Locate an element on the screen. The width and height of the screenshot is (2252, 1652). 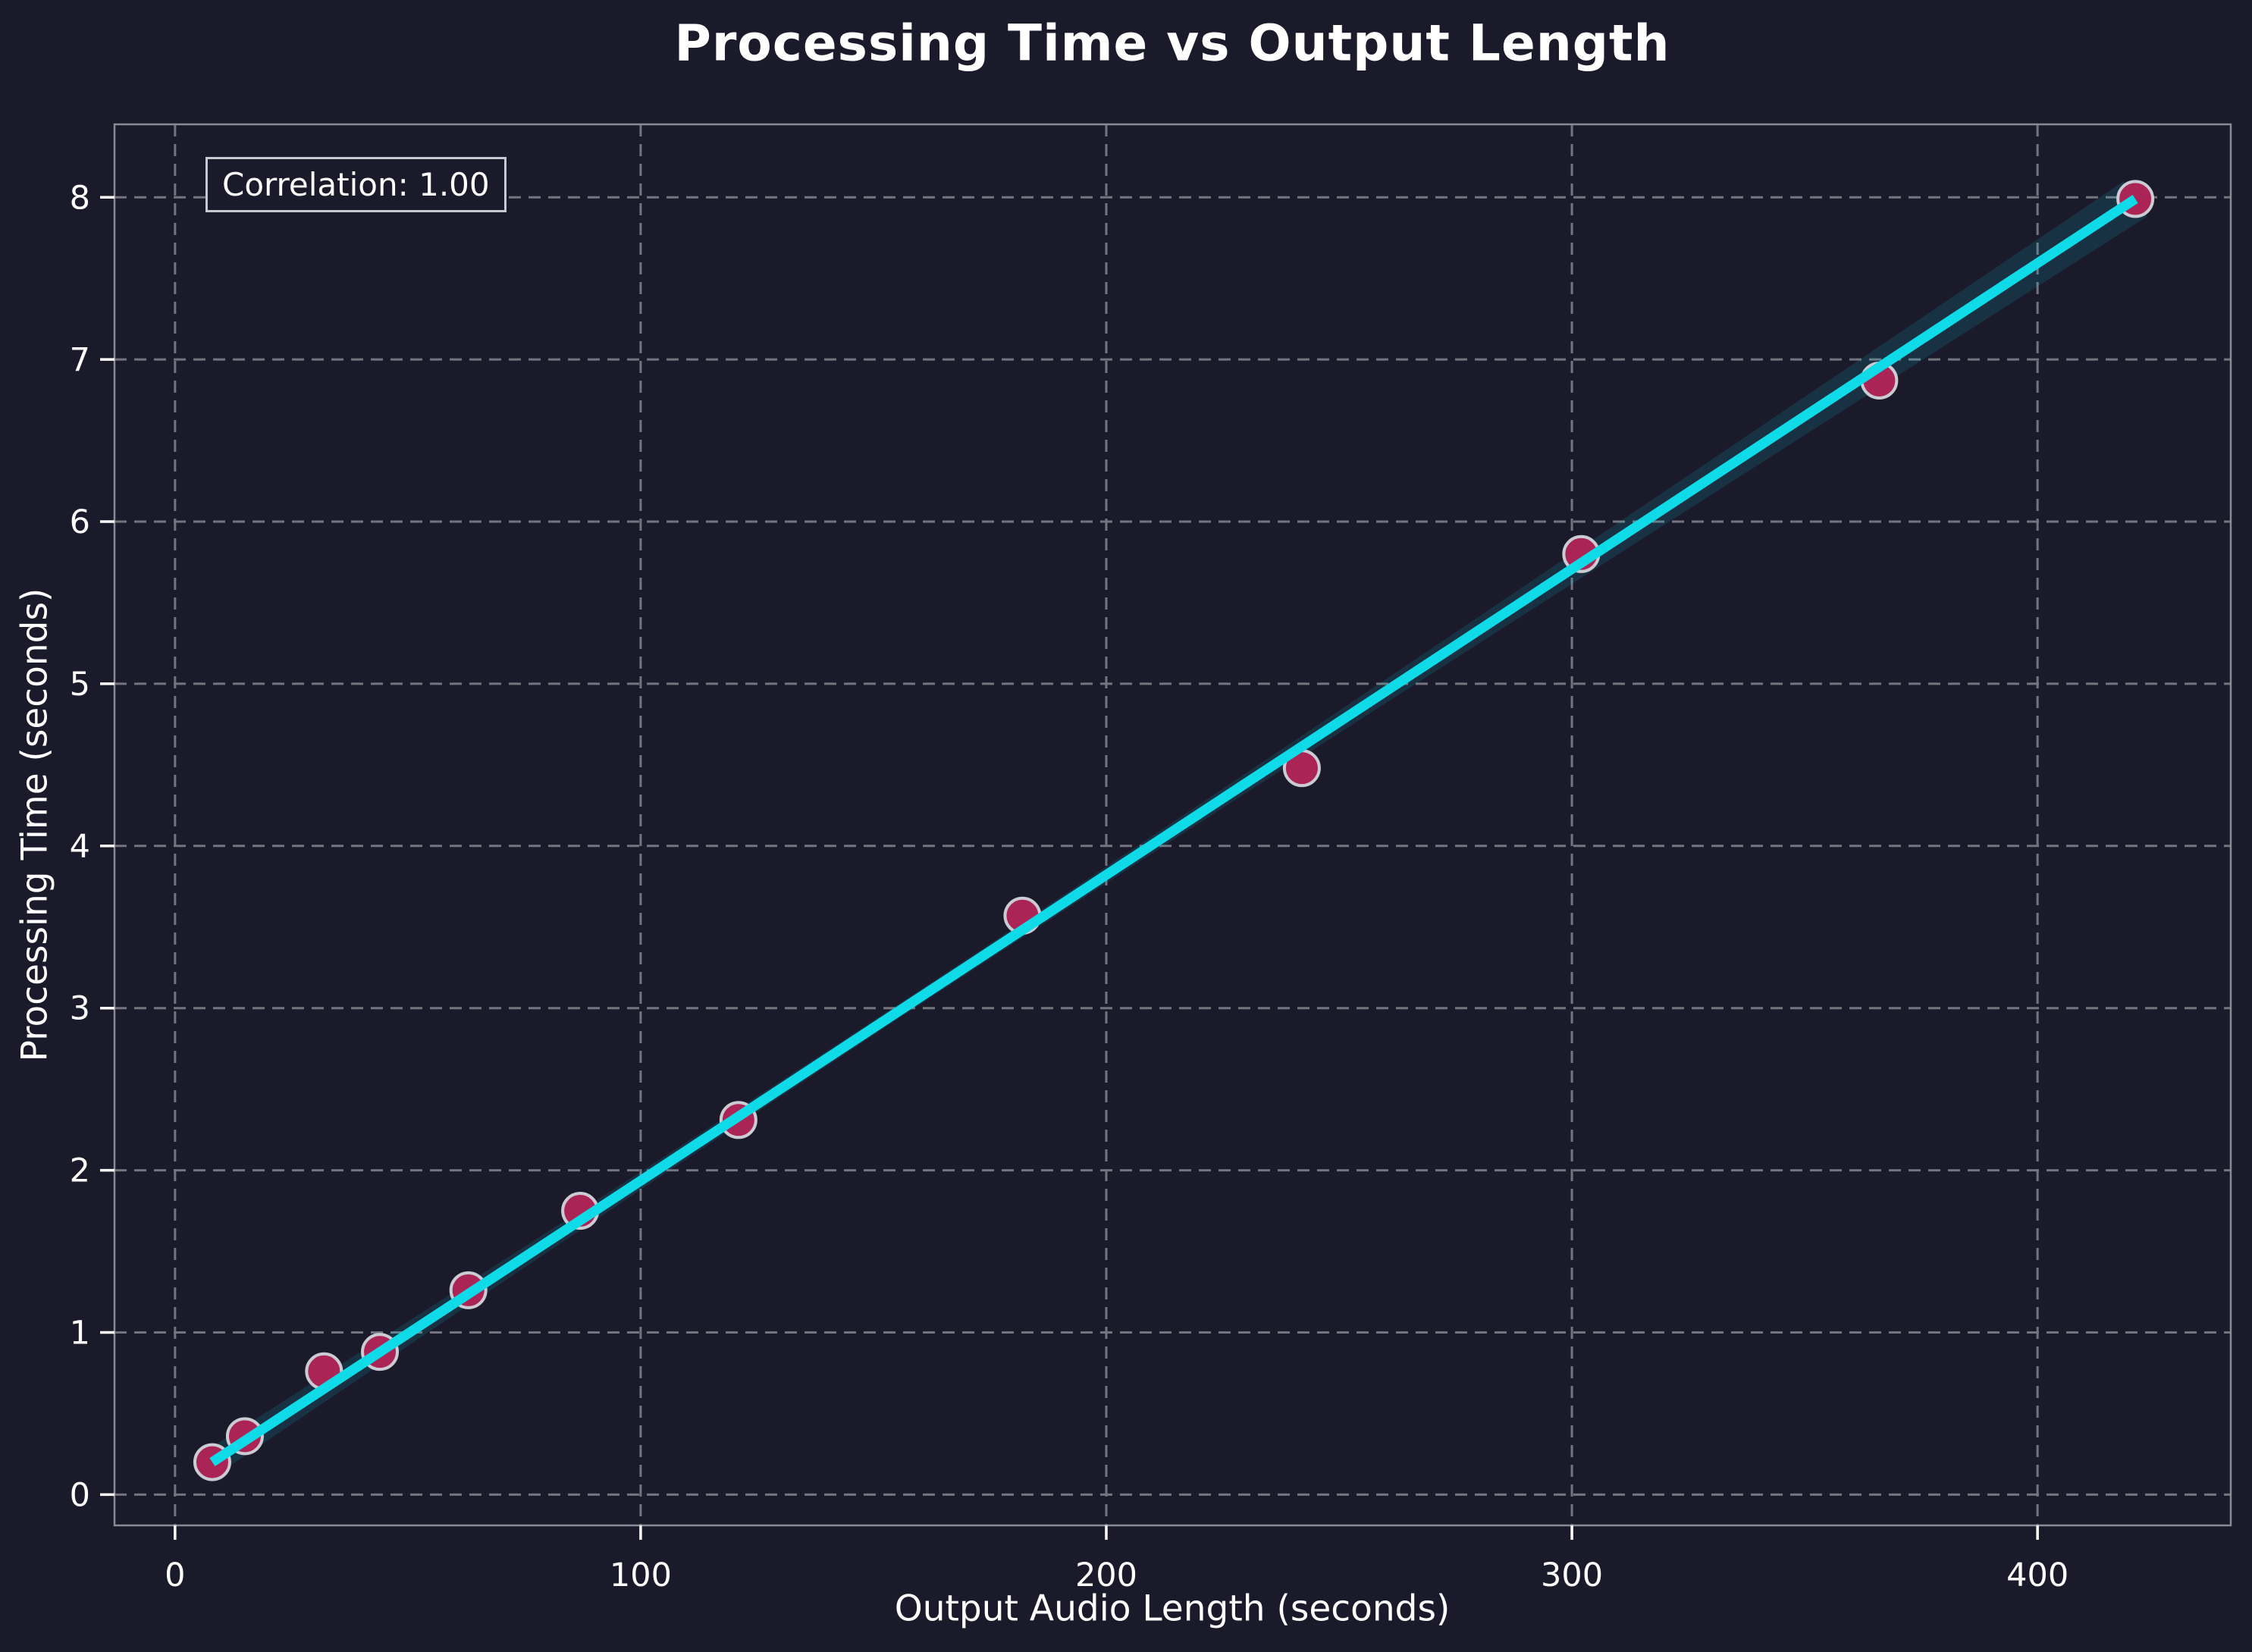
chart-title: Processing Time vs Output Length is located at coordinates (1172, 43).